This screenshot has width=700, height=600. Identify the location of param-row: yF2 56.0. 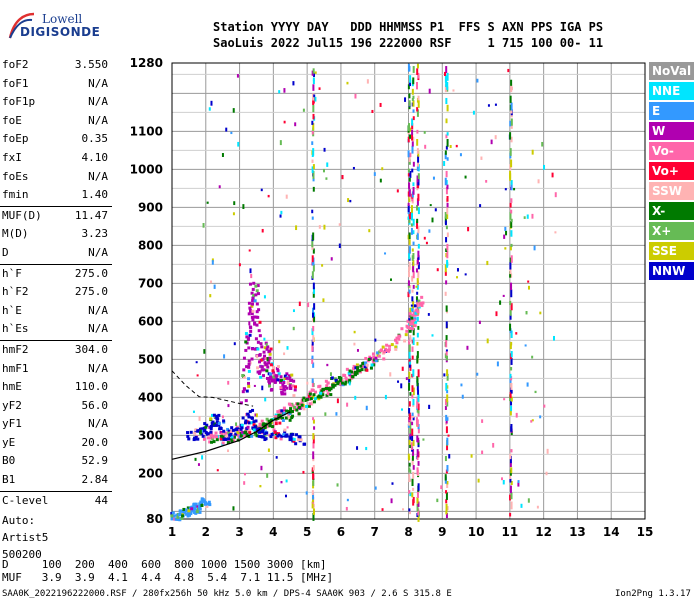
(56, 406).